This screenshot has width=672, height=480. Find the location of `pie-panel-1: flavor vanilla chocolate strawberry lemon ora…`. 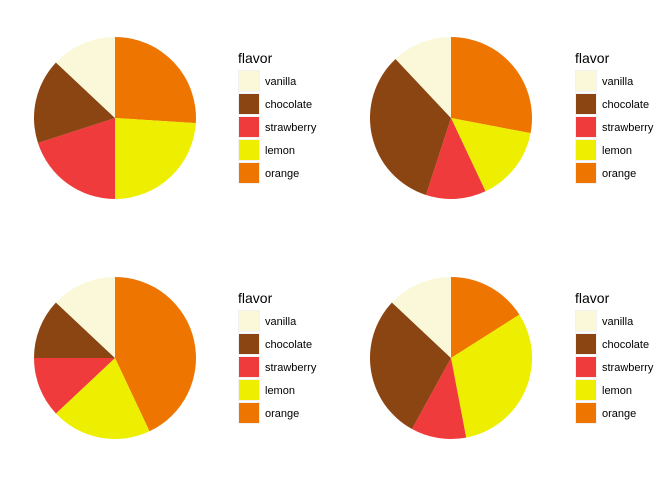

pie-panel-1: flavor vanilla chocolate strawberry lemon ora… is located at coordinates (175, 118).